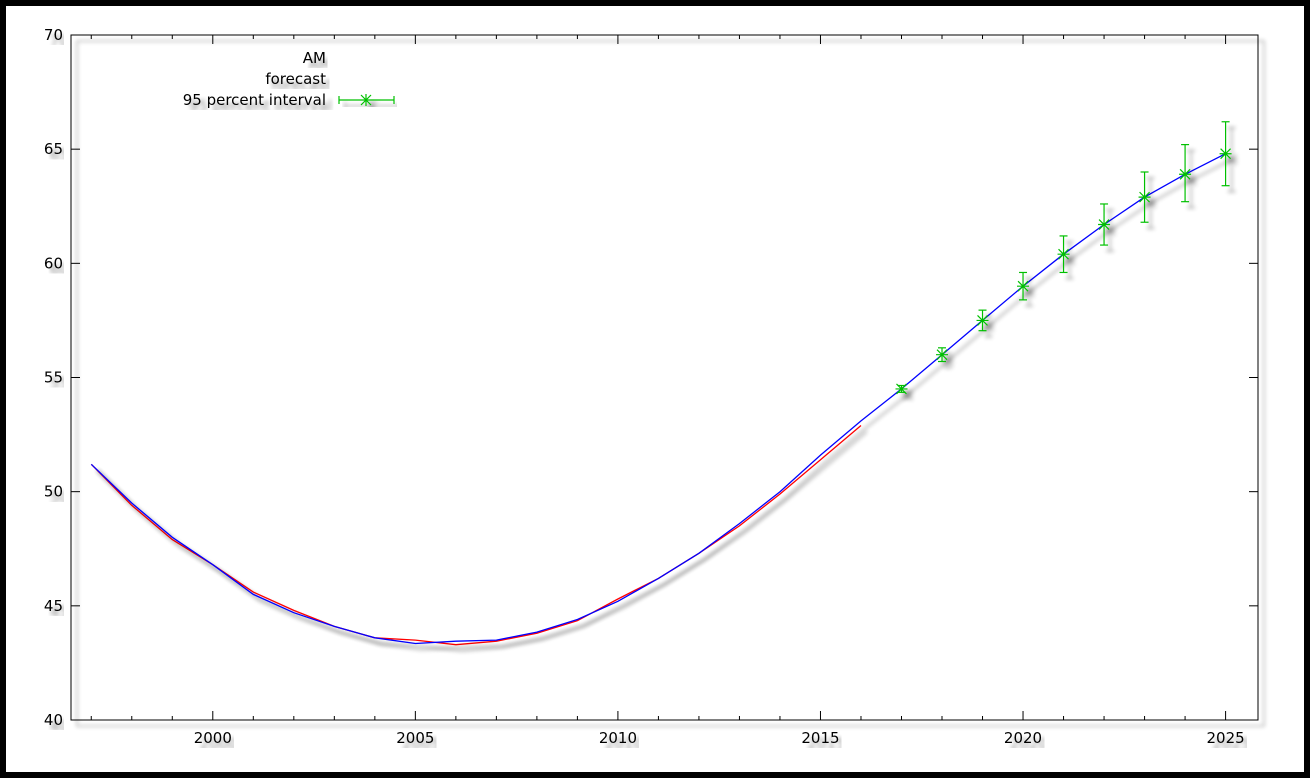 The image size is (1310, 778). I want to click on series-errorbars, so click(1063, 258).